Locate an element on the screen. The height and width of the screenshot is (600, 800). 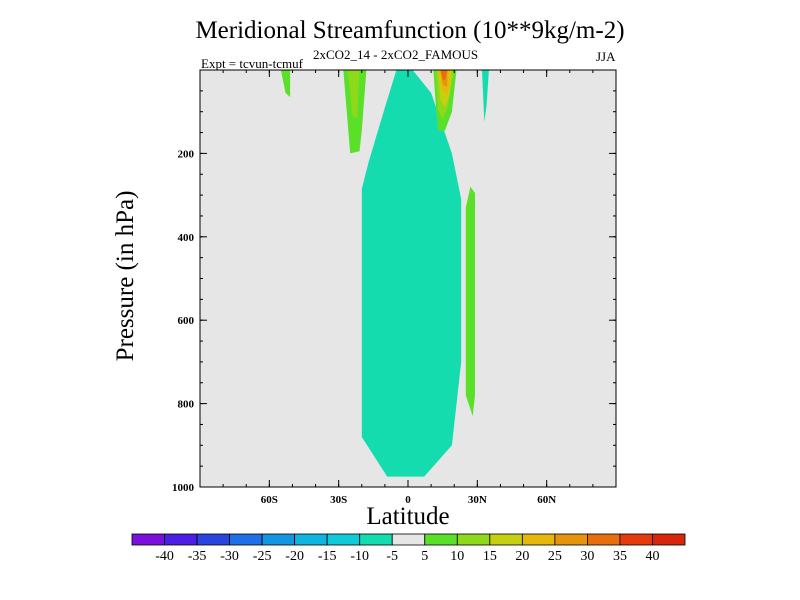
y-tick-label: 800 is located at coordinates (186, 405).